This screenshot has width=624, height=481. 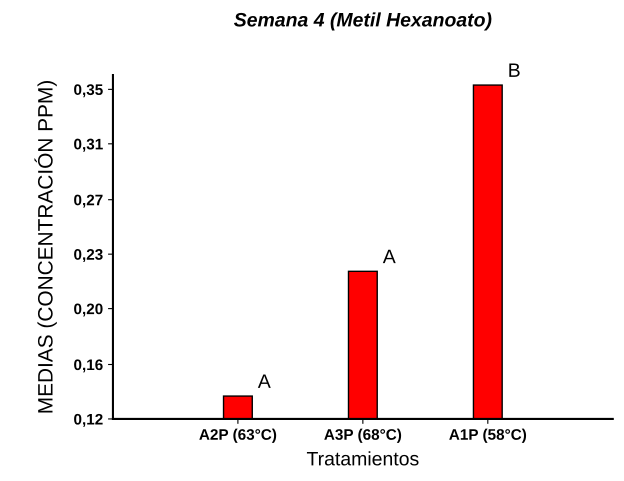 I want to click on x-tick-label: A2P (63°C), so click(x=237, y=435).